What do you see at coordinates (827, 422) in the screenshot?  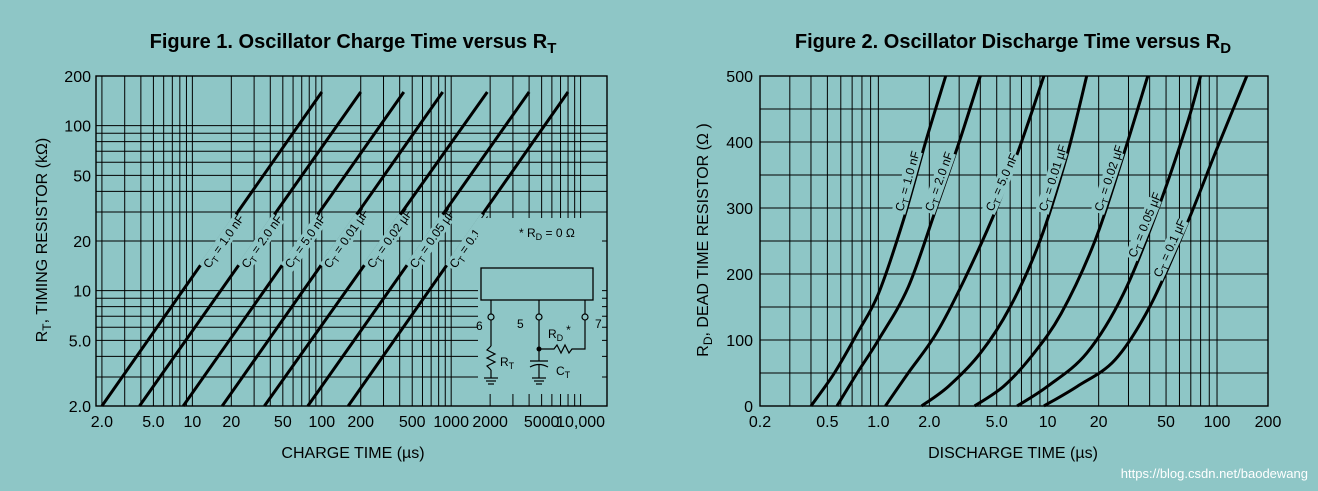 I see `x-tick-label: 0.5` at bounding box center [827, 422].